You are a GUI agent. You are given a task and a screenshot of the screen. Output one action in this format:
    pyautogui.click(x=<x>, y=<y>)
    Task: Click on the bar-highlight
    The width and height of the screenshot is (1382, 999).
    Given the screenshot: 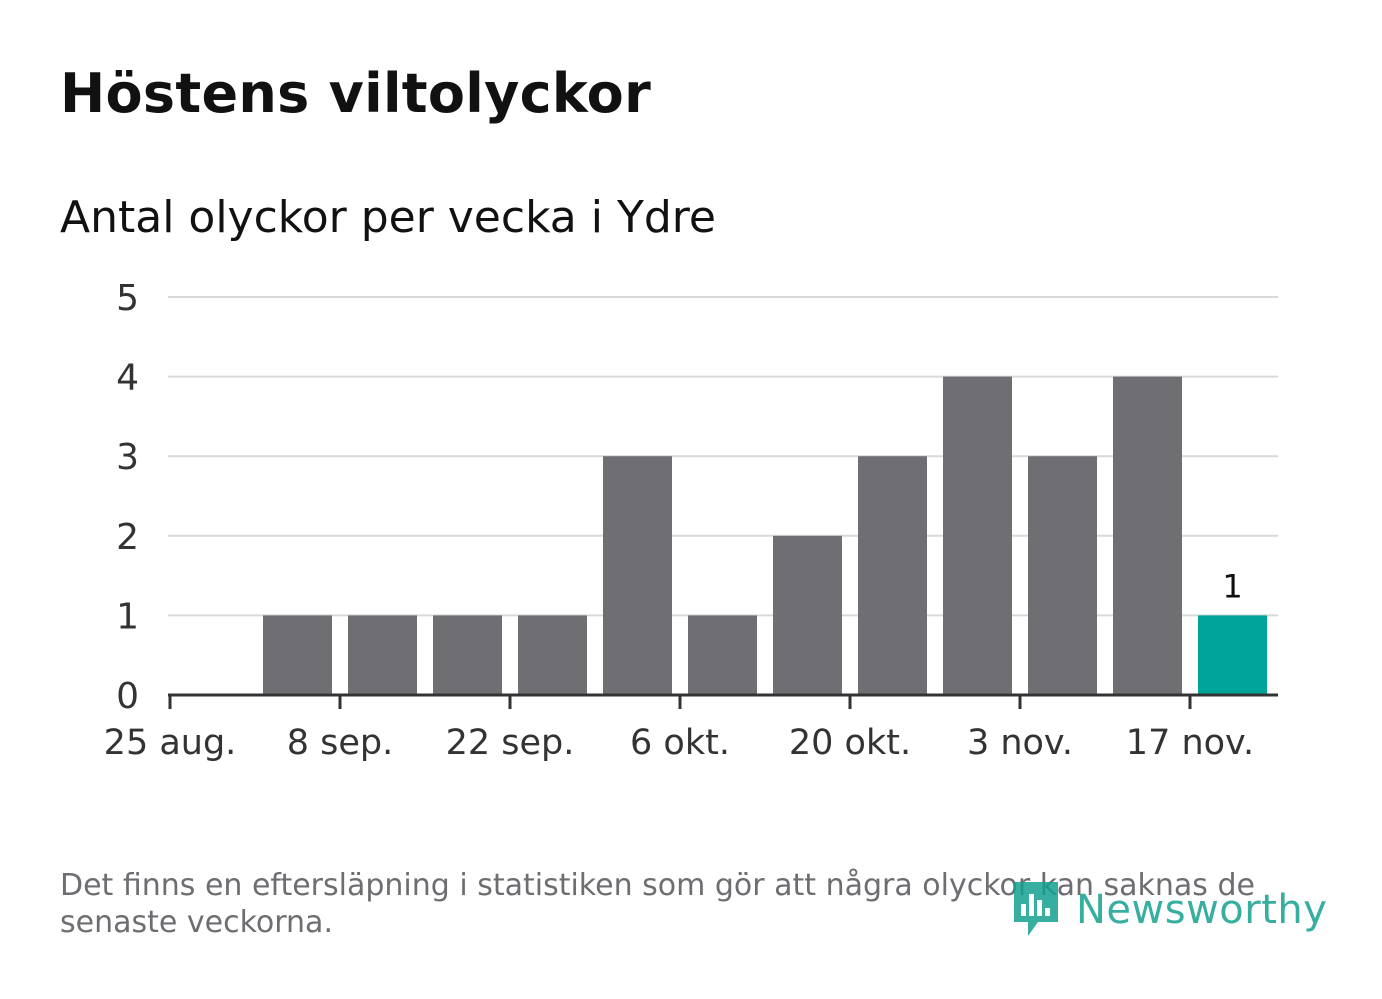 What is the action you would take?
    pyautogui.click(x=1232, y=655)
    